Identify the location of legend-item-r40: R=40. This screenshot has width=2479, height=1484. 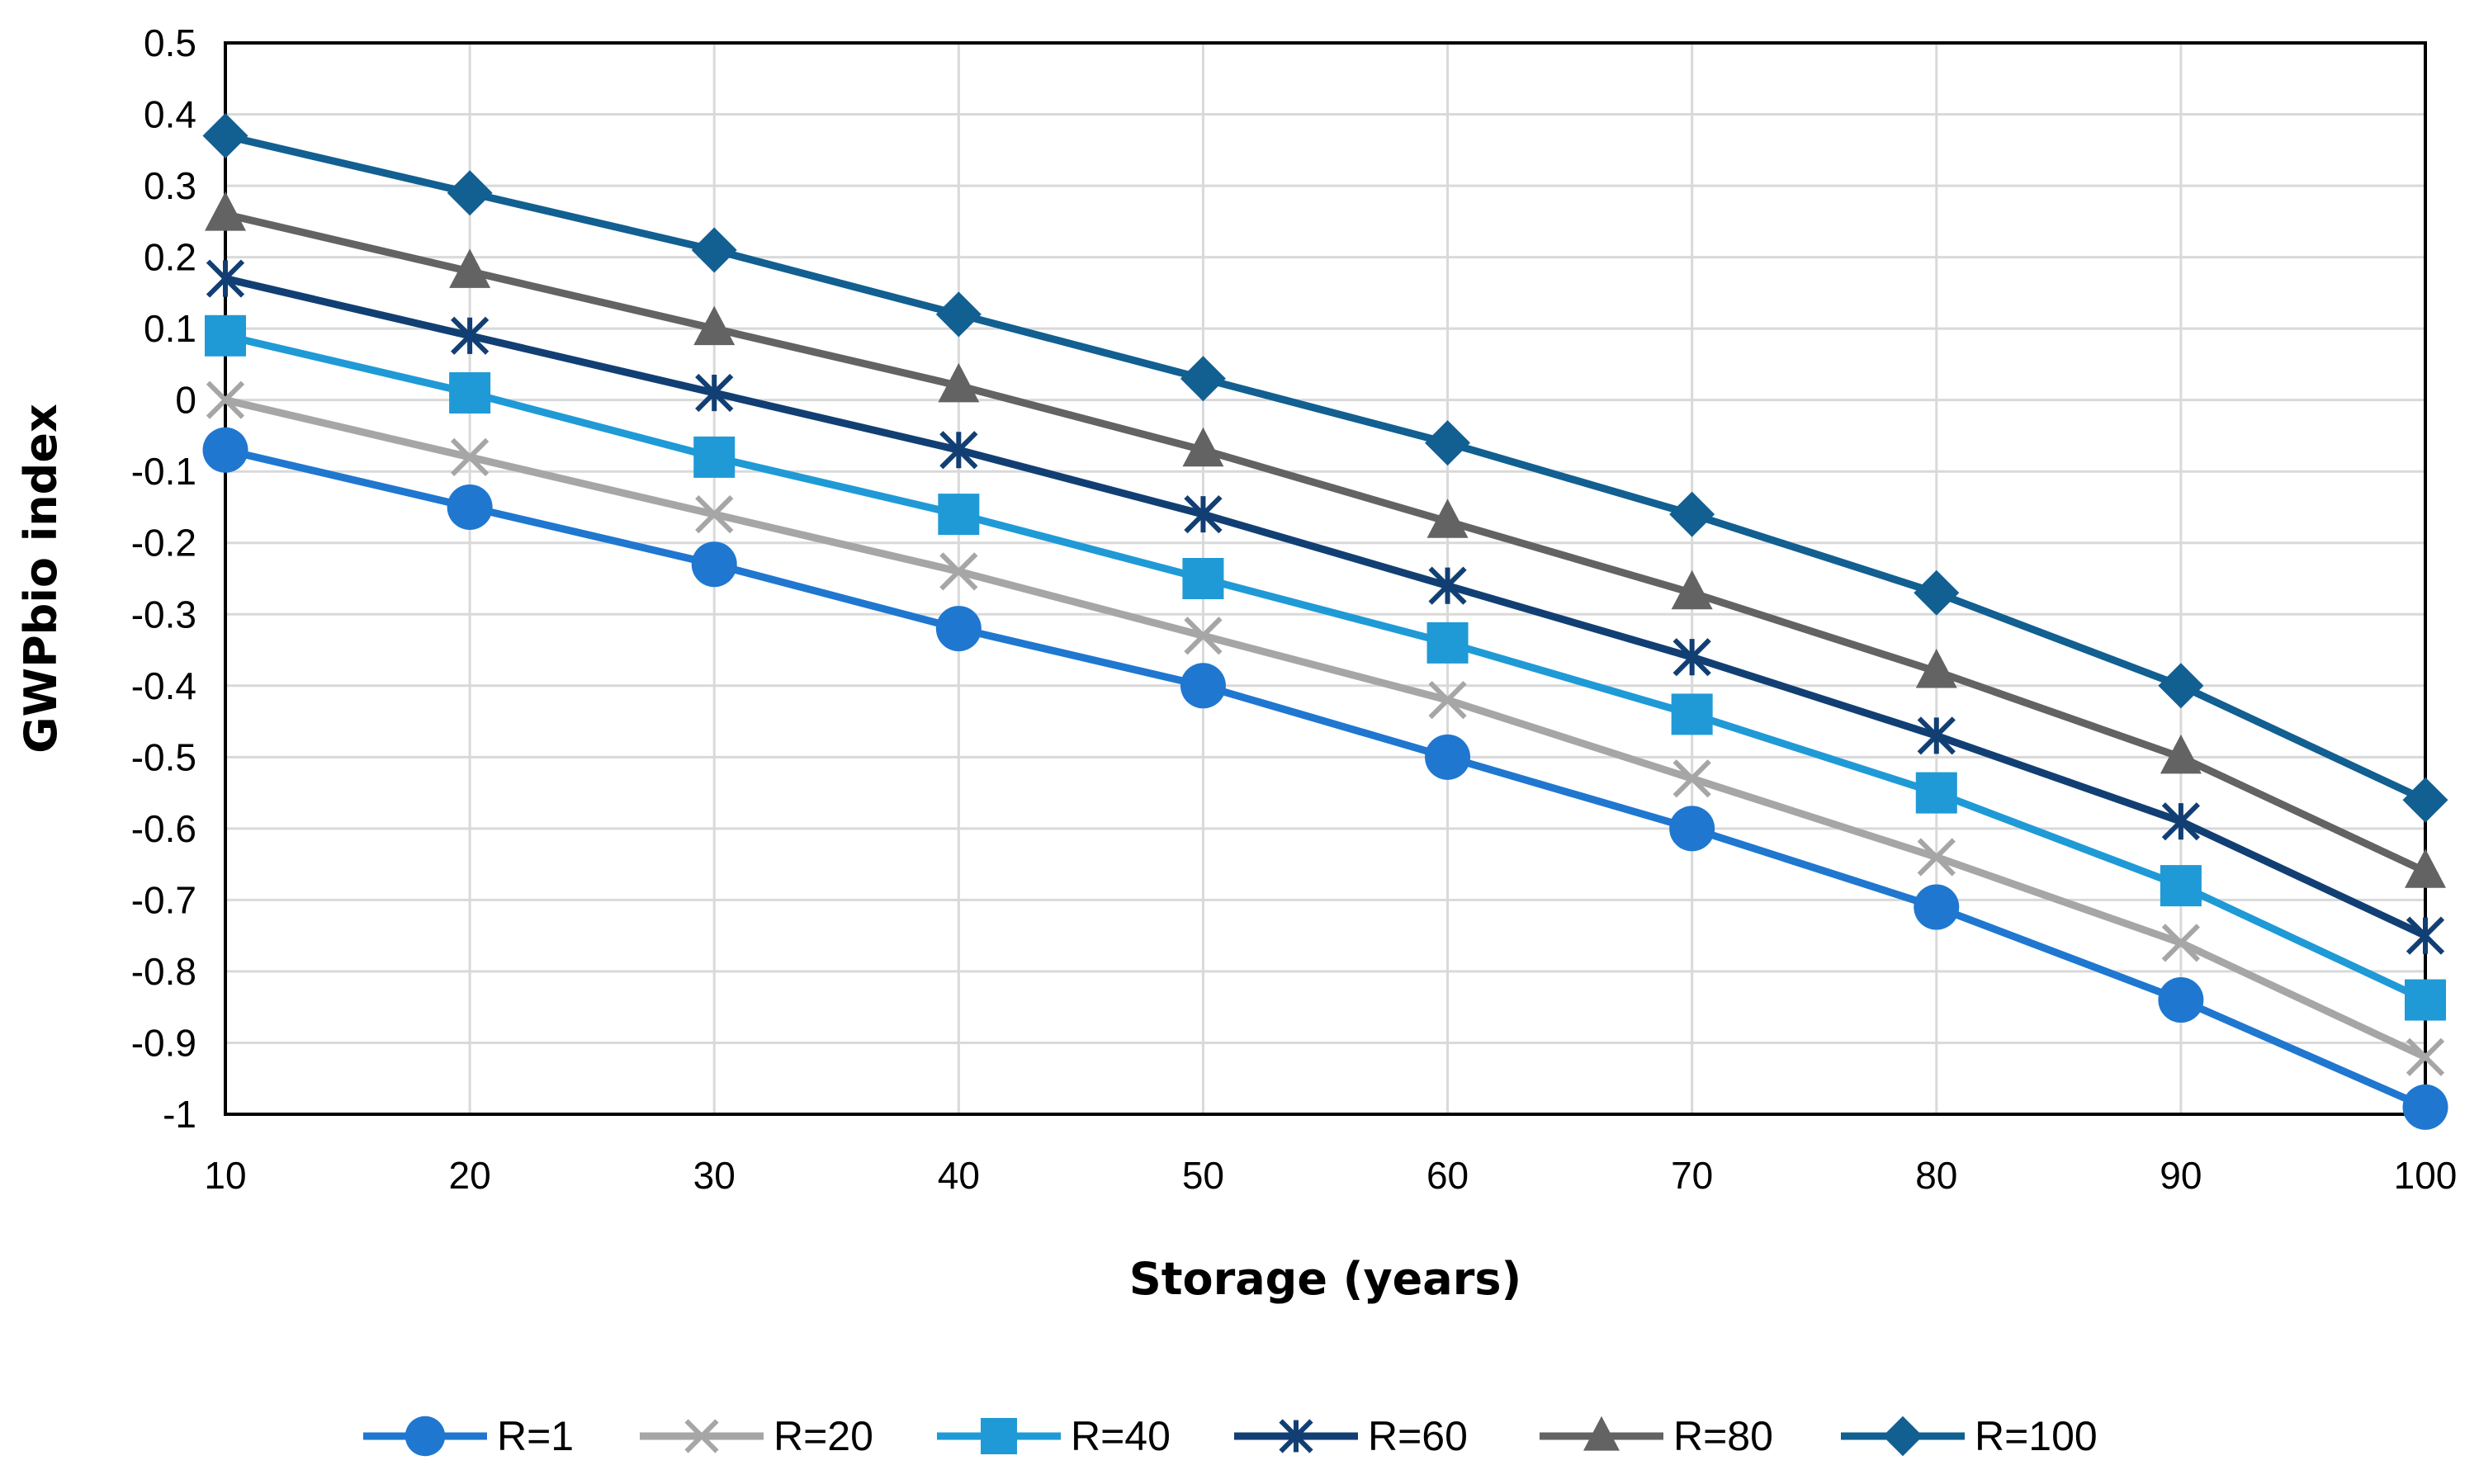
(1054, 1436).